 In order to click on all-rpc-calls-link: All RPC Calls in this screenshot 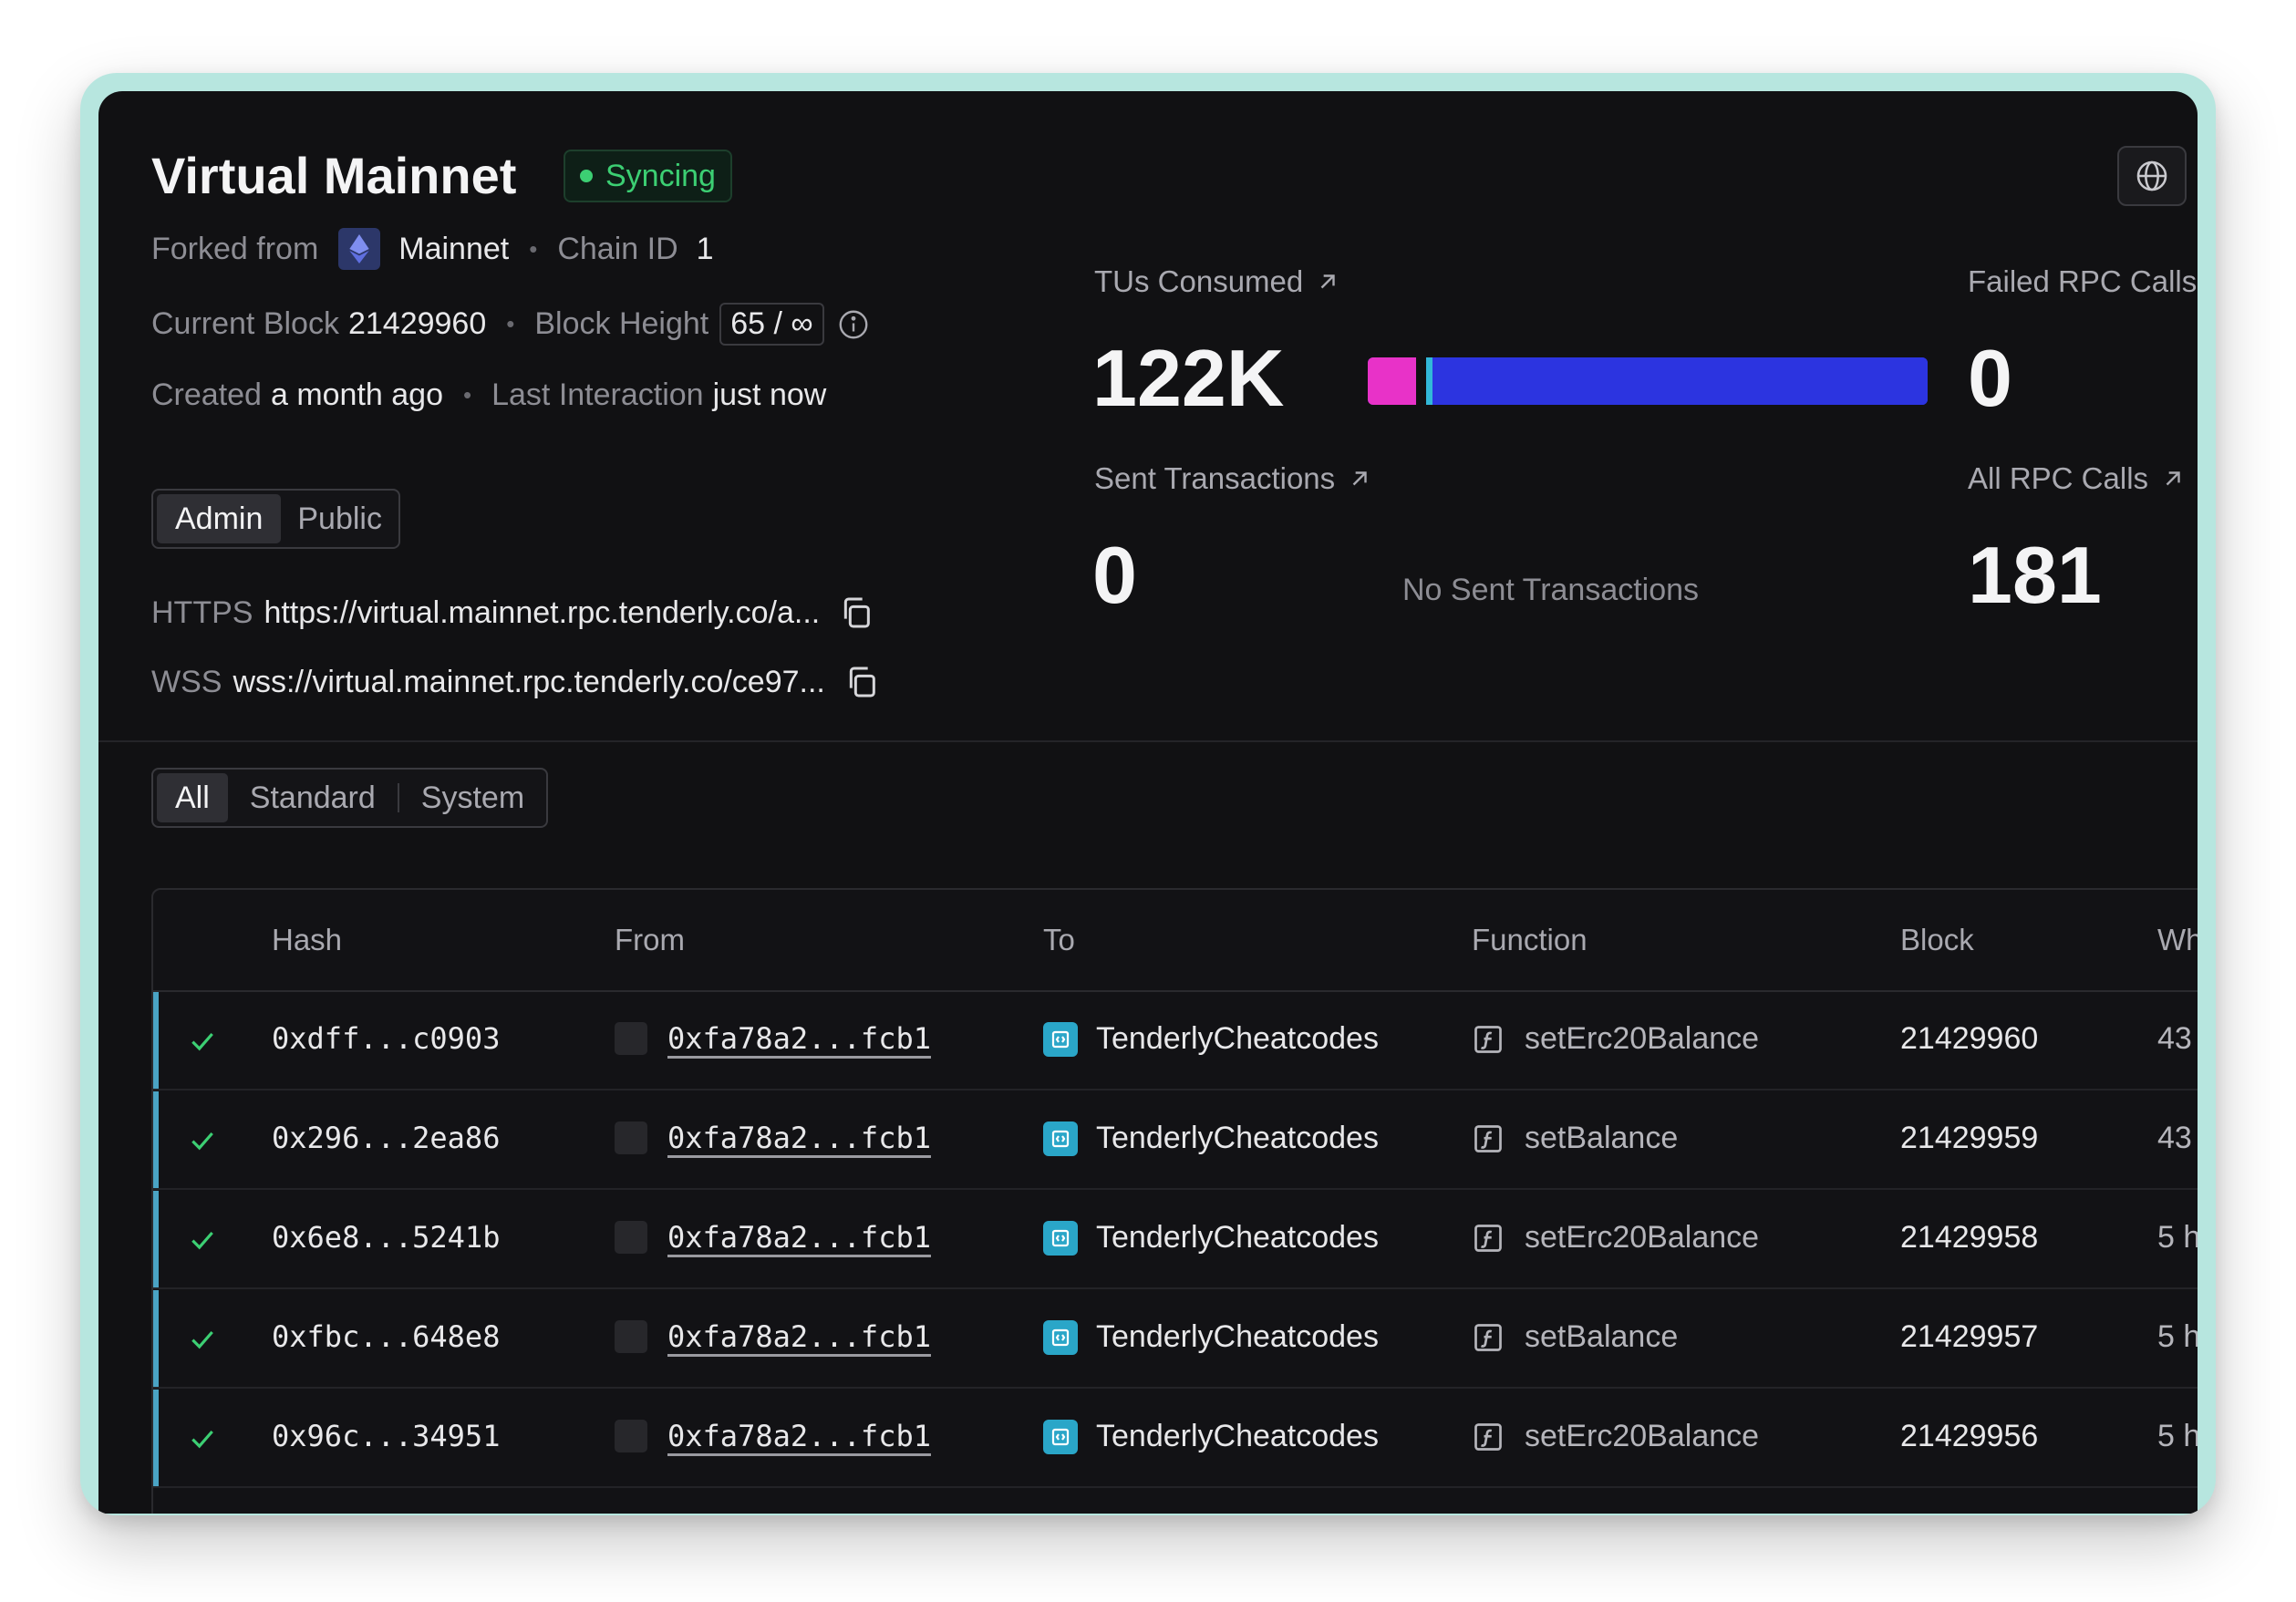, I will do `click(2076, 478)`.